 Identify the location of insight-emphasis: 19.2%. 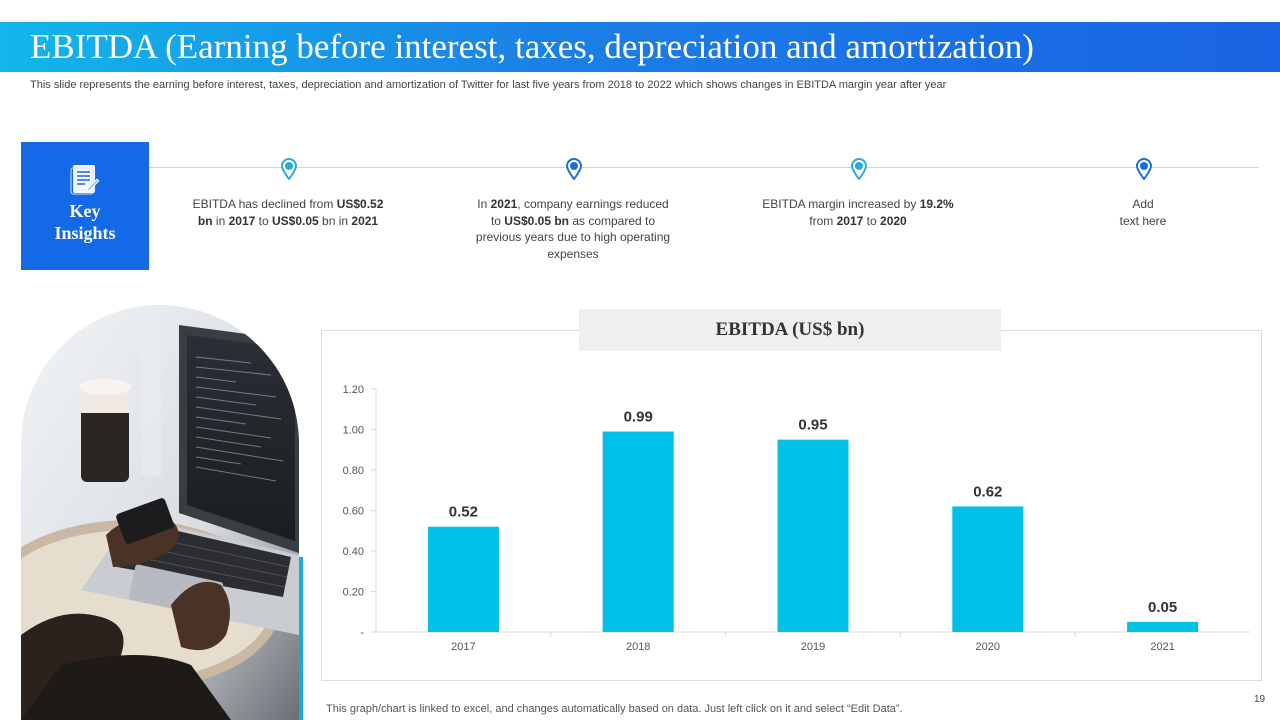
(936, 204).